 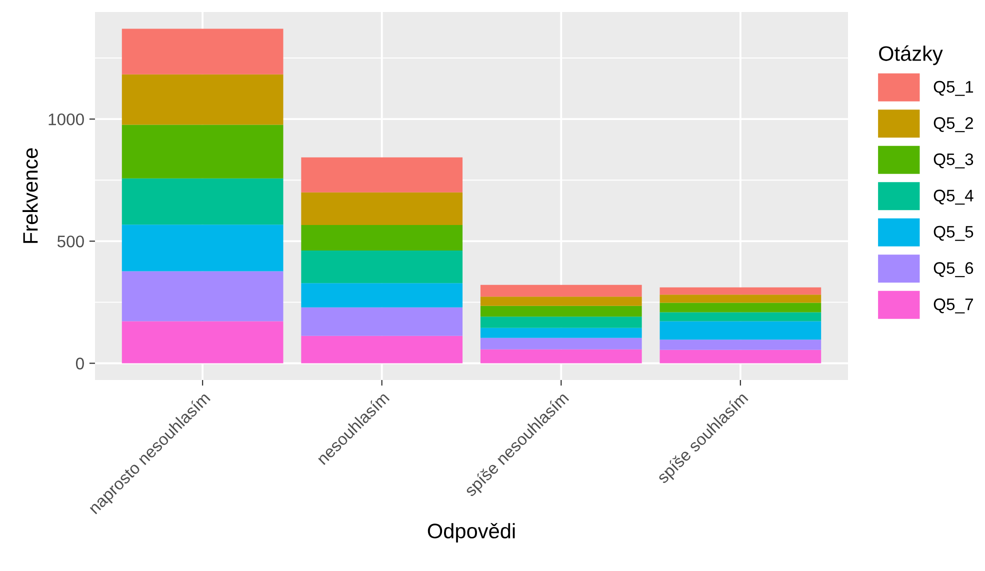 What do you see at coordinates (911, 55) in the screenshot?
I see `legend-title: Otázky` at bounding box center [911, 55].